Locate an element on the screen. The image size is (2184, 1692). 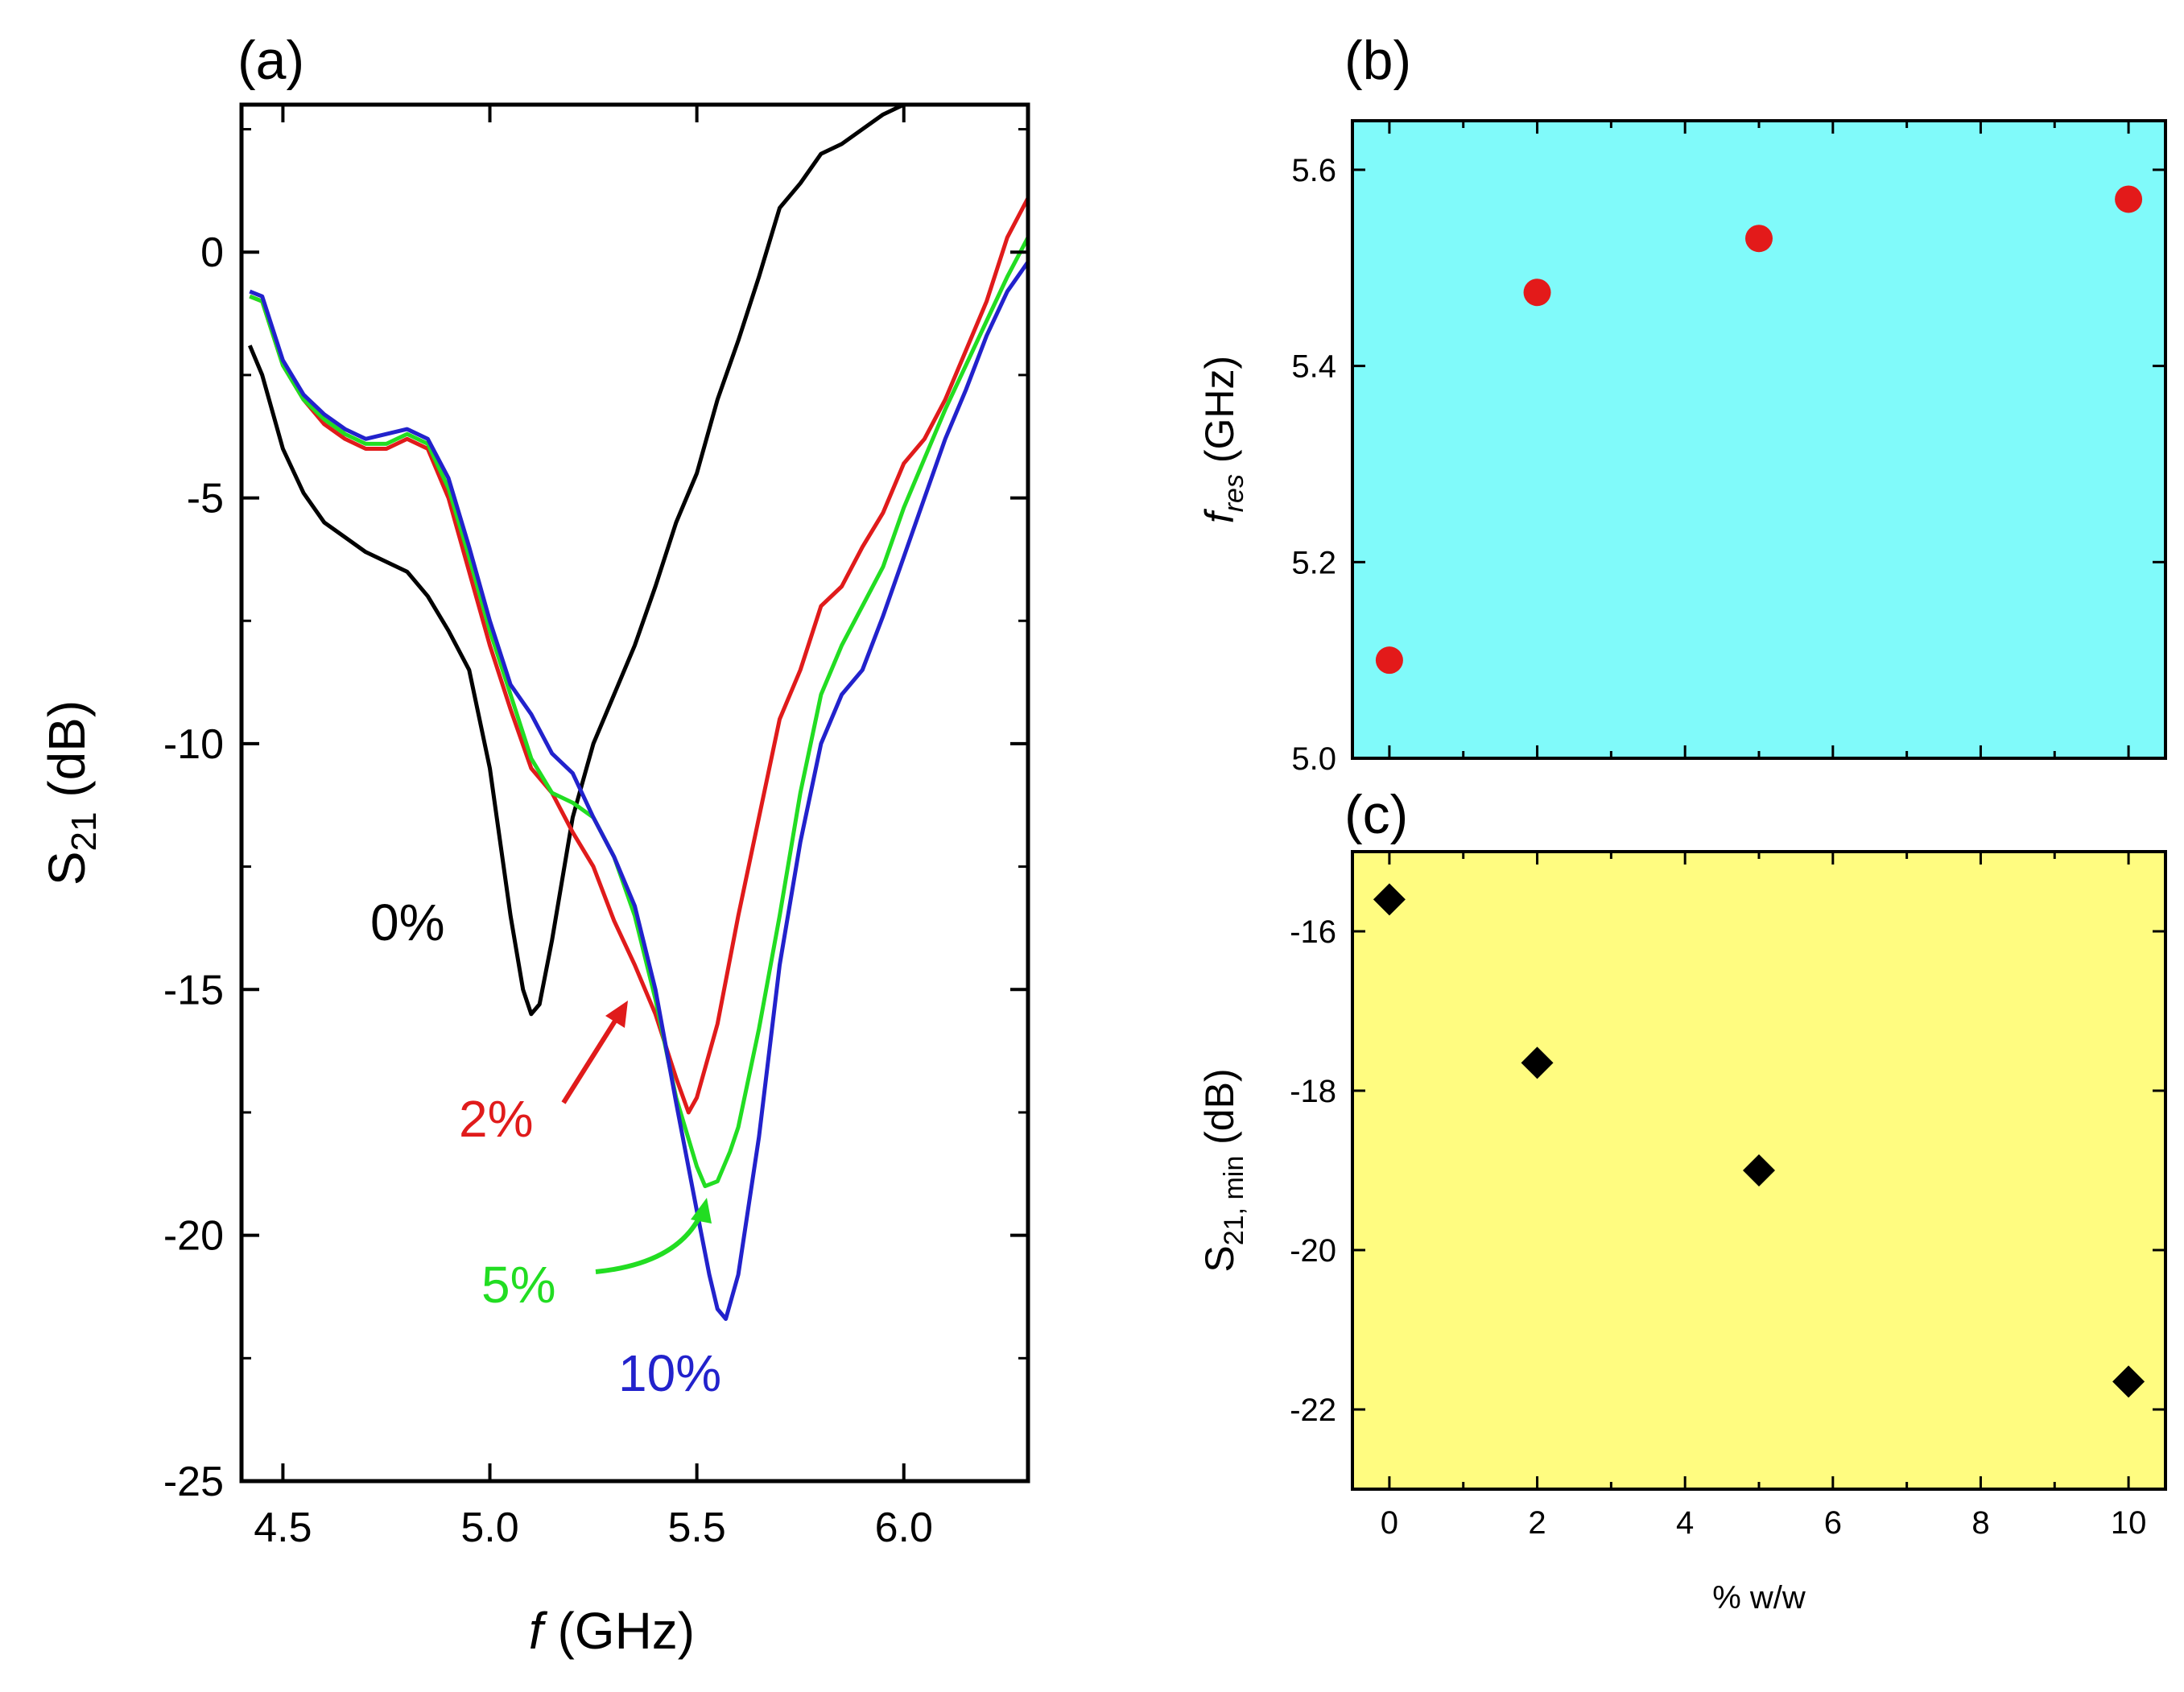
y-tick-label: -15 is located at coordinates (193, 990).